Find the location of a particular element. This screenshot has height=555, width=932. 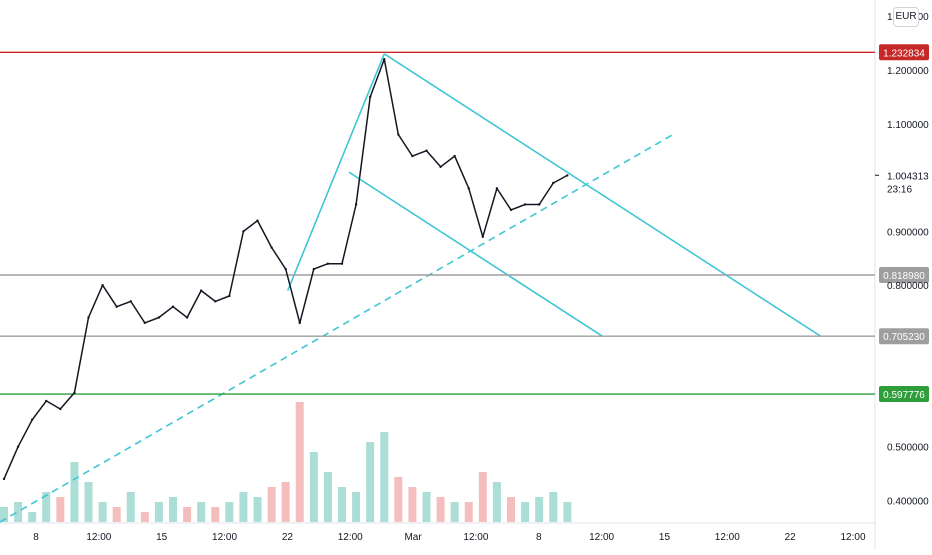

trend-line is located at coordinates (336, 172).